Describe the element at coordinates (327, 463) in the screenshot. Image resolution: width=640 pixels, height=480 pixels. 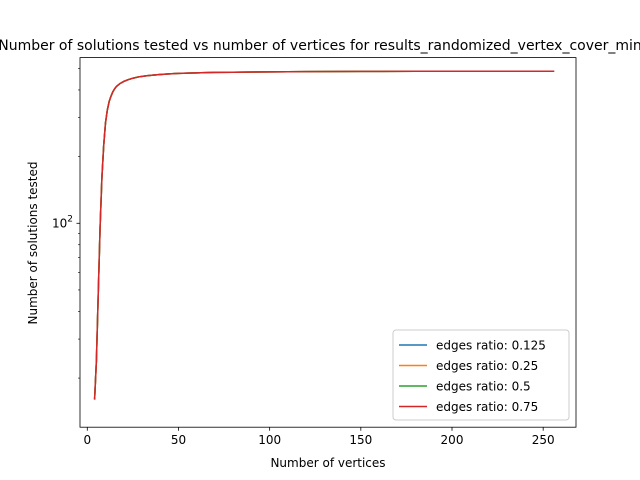
I see `x-axis-label: Number of vertices` at that location.